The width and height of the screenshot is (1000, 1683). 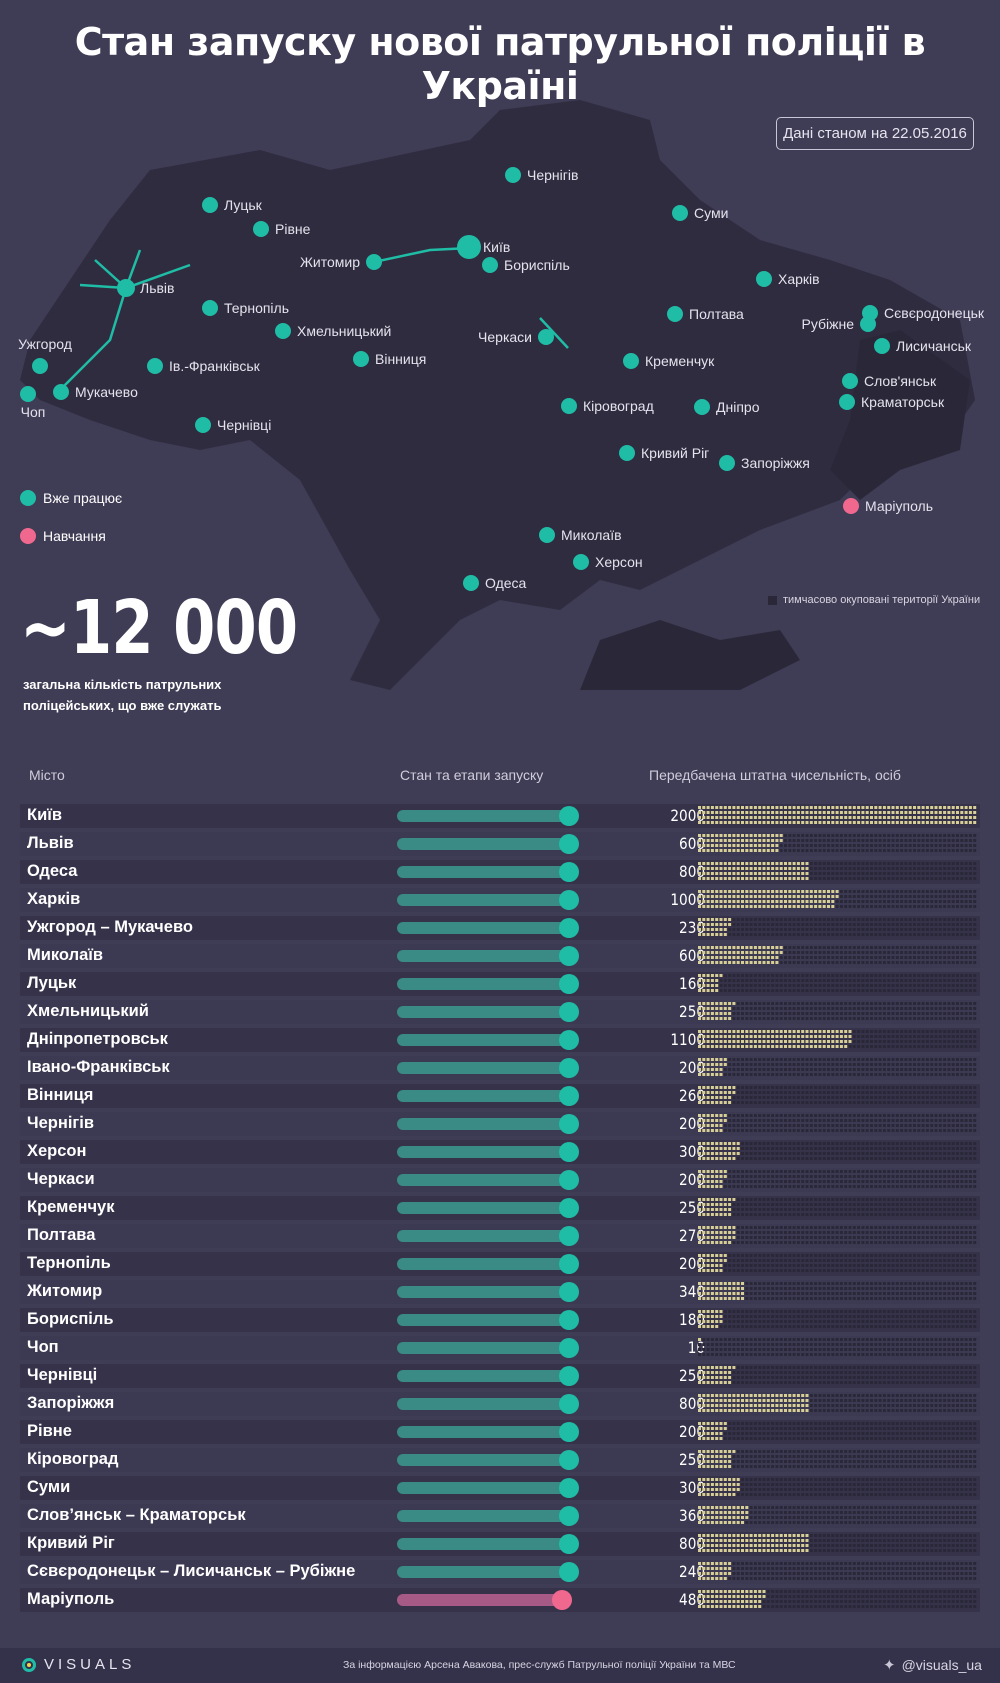 What do you see at coordinates (488, 816) in the screenshot?
I see `launch-progress-bar` at bounding box center [488, 816].